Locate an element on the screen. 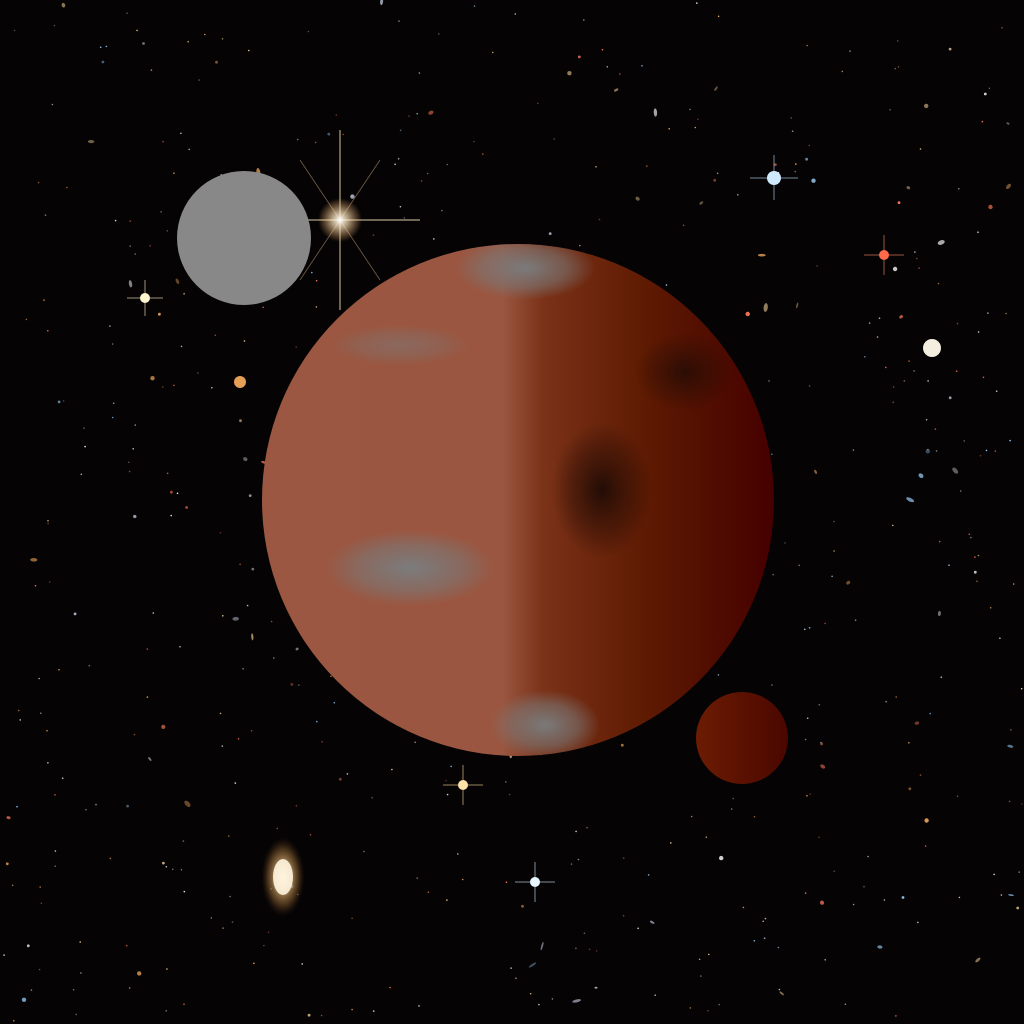 Image resolution: width=1024 pixels, height=1024 pixels. star-left is located at coordinates (145, 298).